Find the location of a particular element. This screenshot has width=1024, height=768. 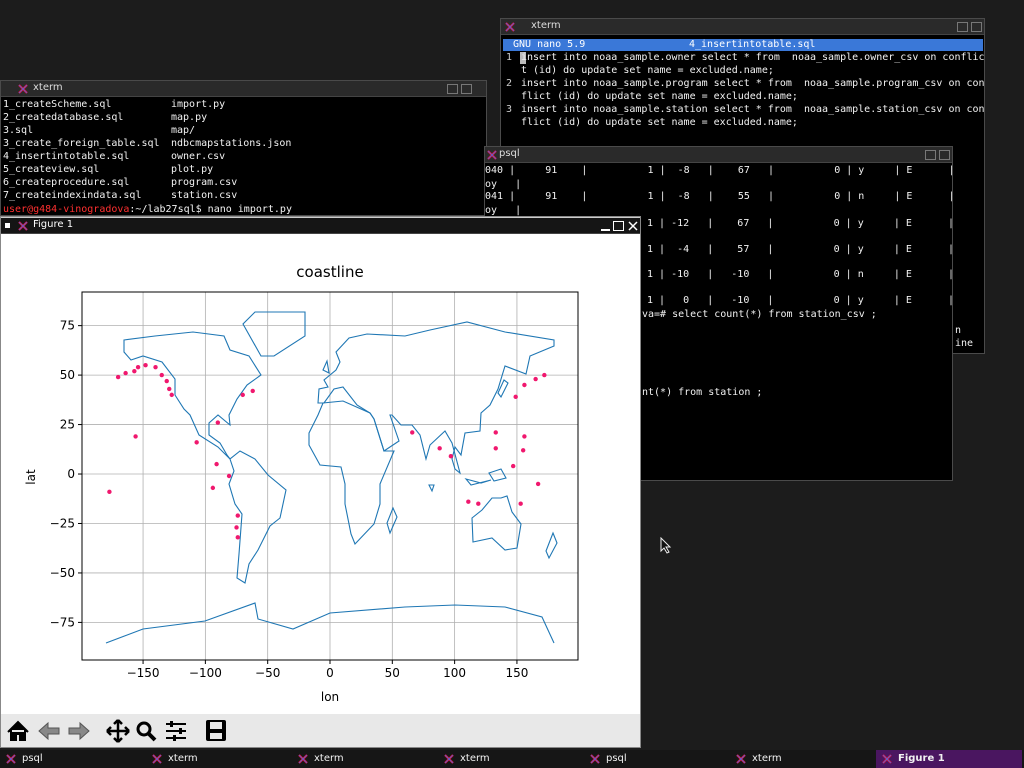

output-line: nt(*) from station ; is located at coordinates (702, 392).